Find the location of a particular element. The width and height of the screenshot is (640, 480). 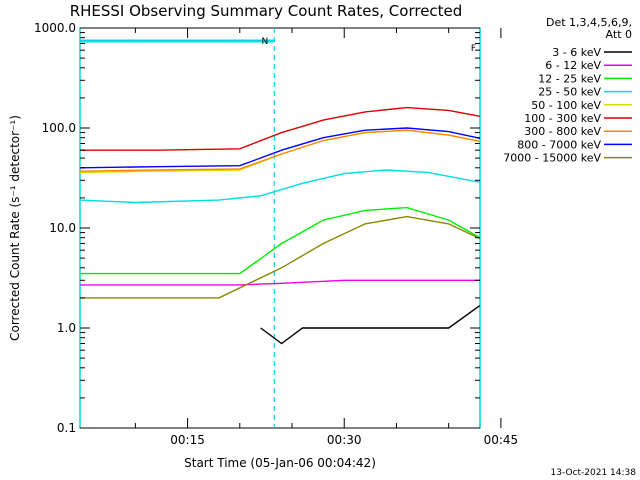

legend-label: 12 - 25 keV is located at coordinates (569, 78).